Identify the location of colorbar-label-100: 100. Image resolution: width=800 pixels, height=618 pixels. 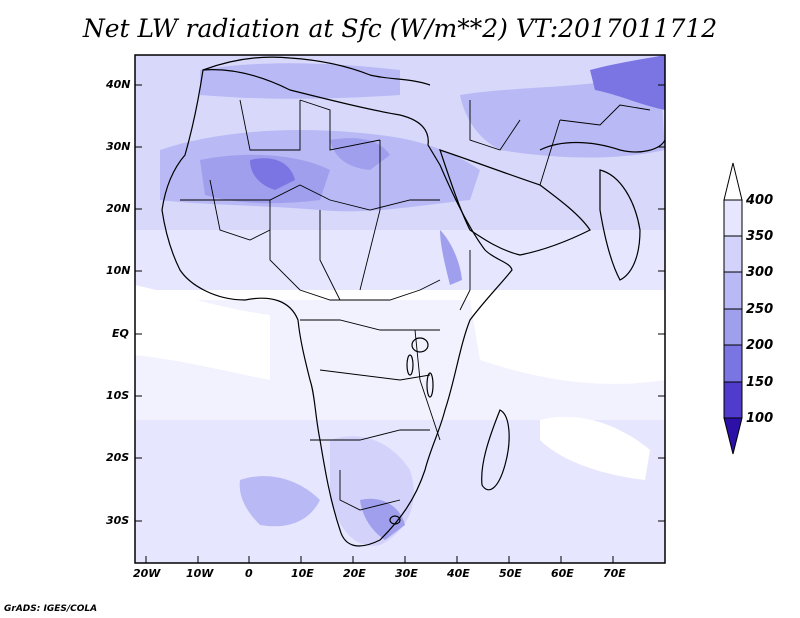
(760, 418).